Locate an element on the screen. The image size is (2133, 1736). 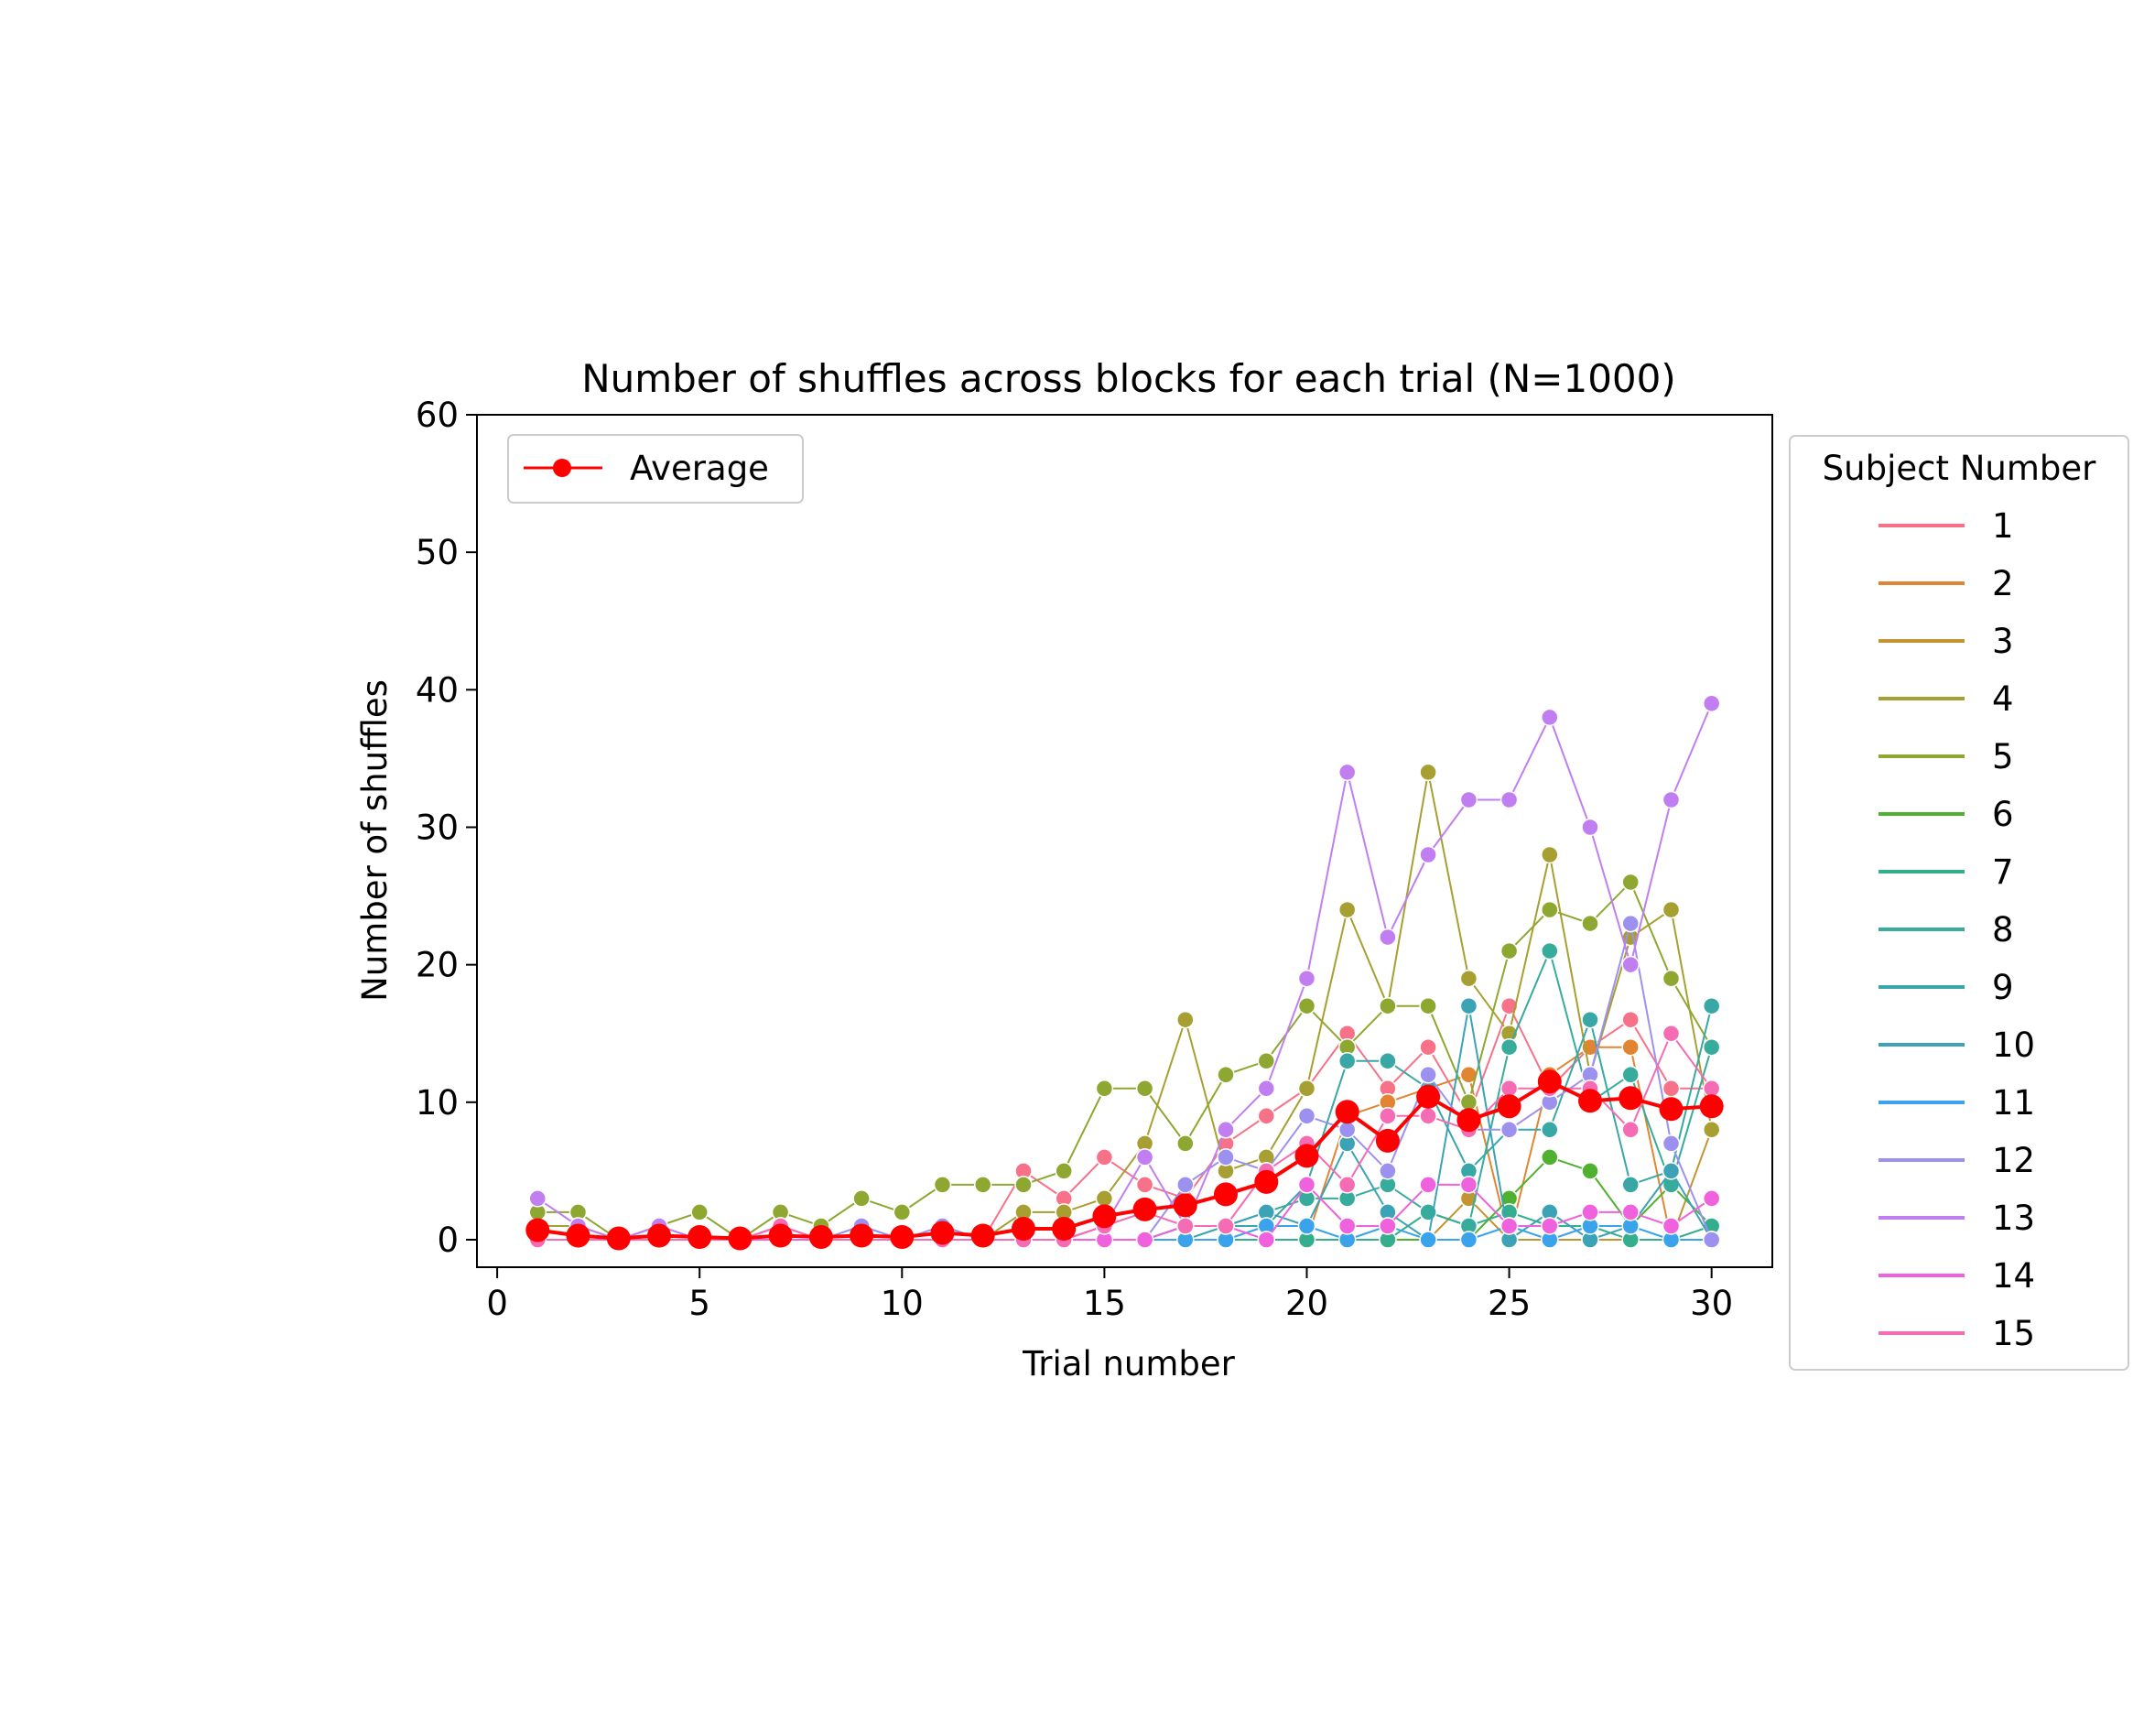
x-tick-label: 10 is located at coordinates (902, 1304).